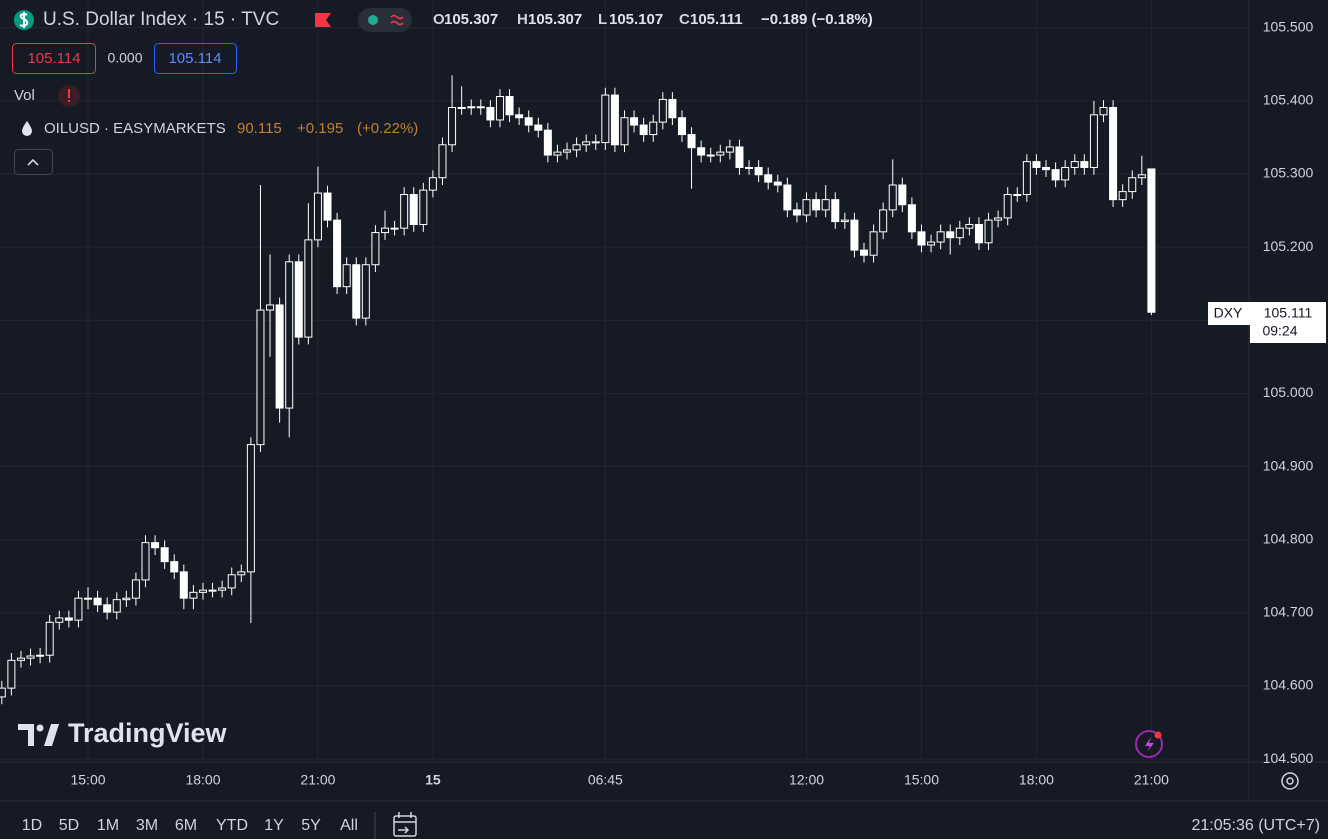  Describe the element at coordinates (373, 20) in the screenshot. I see `market-open-dot` at that location.